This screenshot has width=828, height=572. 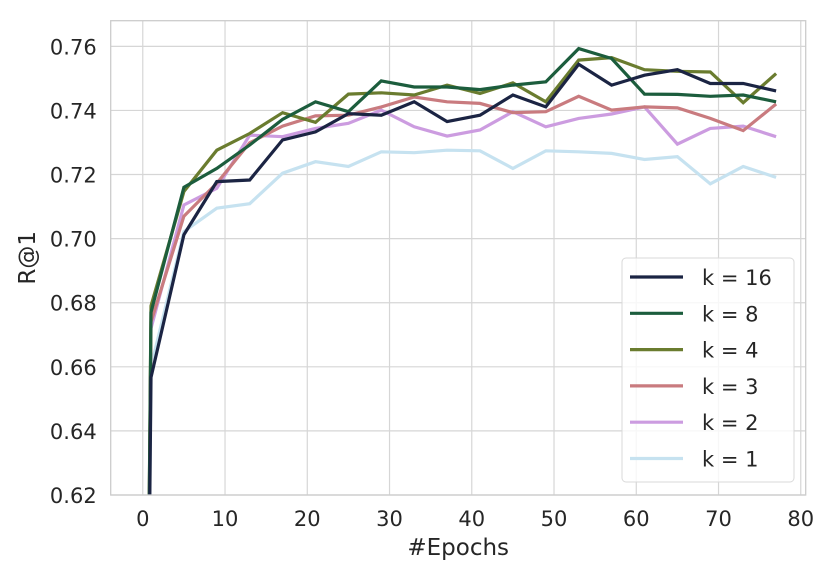 I want to click on x-axis-ticks: 0 10 20 30 40 50 60 70 80, so click(x=475, y=519).